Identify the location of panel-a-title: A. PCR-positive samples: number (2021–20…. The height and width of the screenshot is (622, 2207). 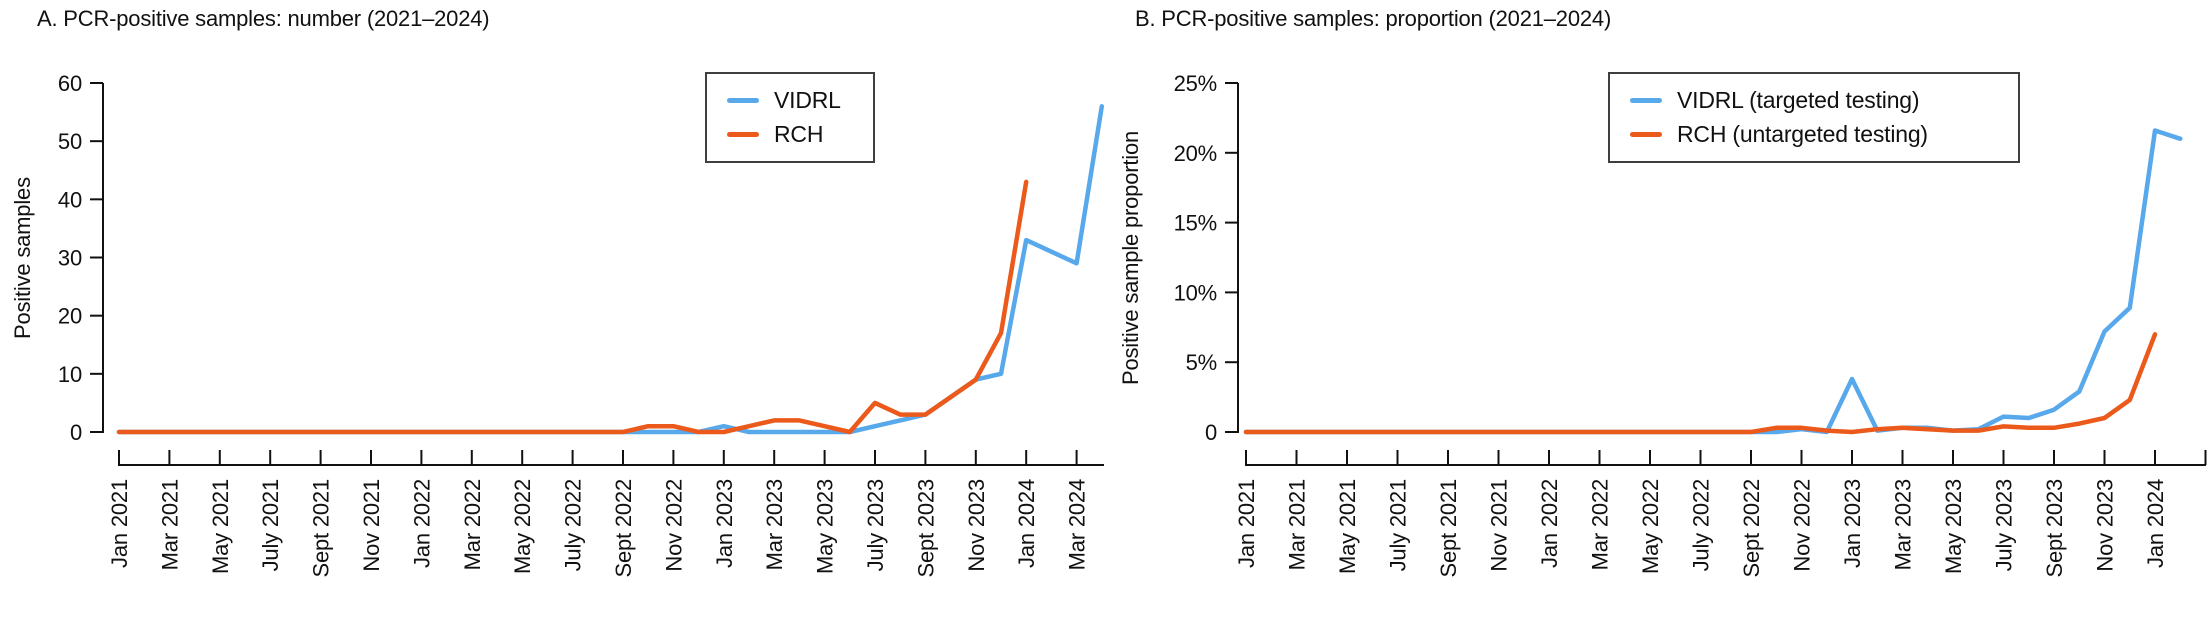
(263, 18).